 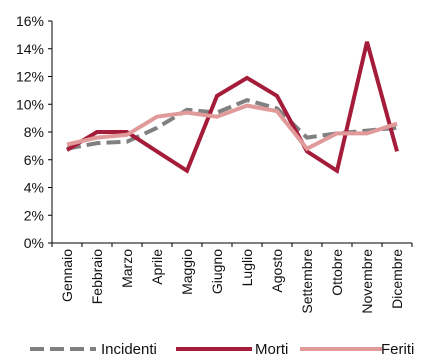 What do you see at coordinates (271, 349) in the screenshot?
I see `legend-label: Morti` at bounding box center [271, 349].